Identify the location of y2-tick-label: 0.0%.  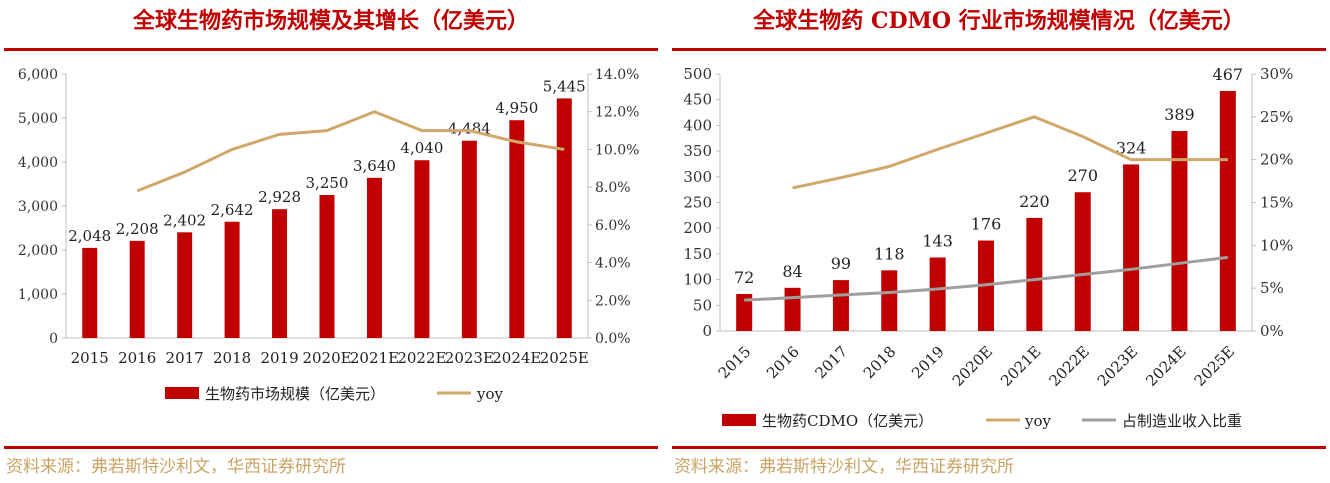
(613, 339).